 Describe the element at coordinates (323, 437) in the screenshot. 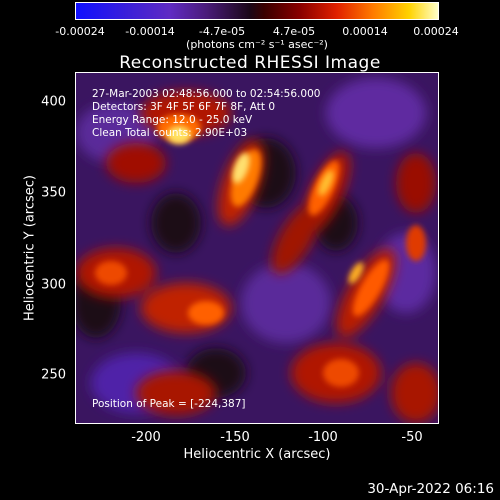

I see `x-tick-label: -100` at that location.